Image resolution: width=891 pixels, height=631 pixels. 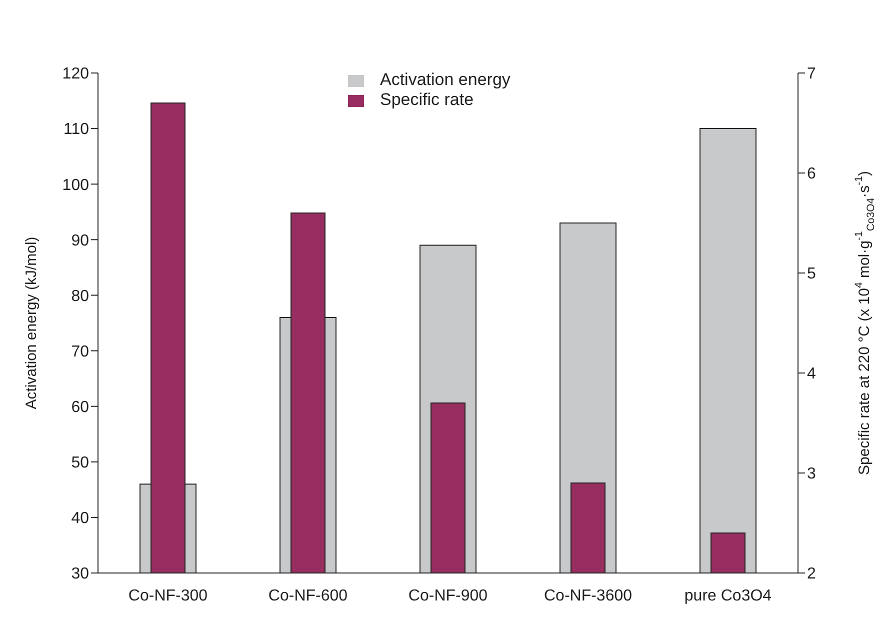 I want to click on legend-label: Activation energy, so click(x=445, y=79).